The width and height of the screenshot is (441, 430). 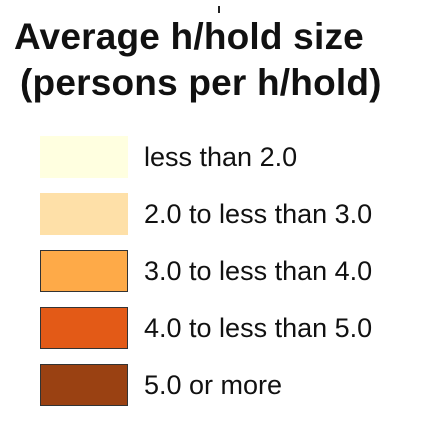 I want to click on legend-item-2-to-3: 2.0 to less than 3.0, so click(x=206, y=214).